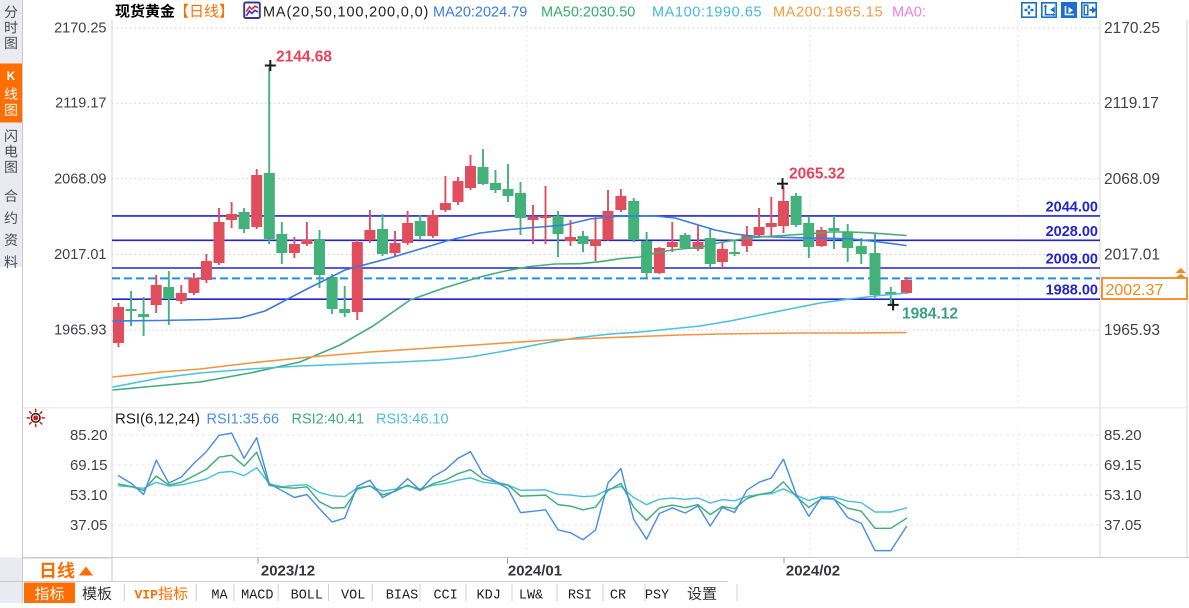 This screenshot has height=608, width=1189. Describe the element at coordinates (535, 571) in the screenshot. I see `svg-text: 2024/01` at that location.